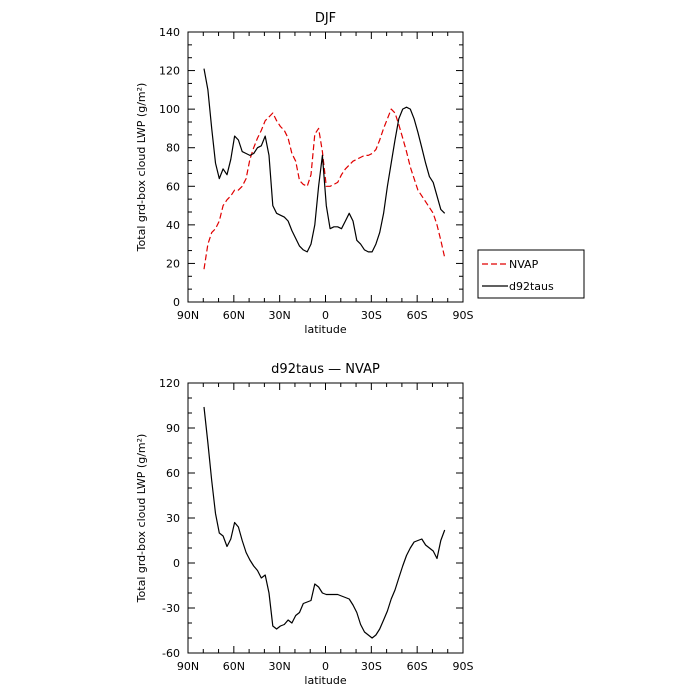  I want to click on y-tick-label: 30, so click(173, 518).